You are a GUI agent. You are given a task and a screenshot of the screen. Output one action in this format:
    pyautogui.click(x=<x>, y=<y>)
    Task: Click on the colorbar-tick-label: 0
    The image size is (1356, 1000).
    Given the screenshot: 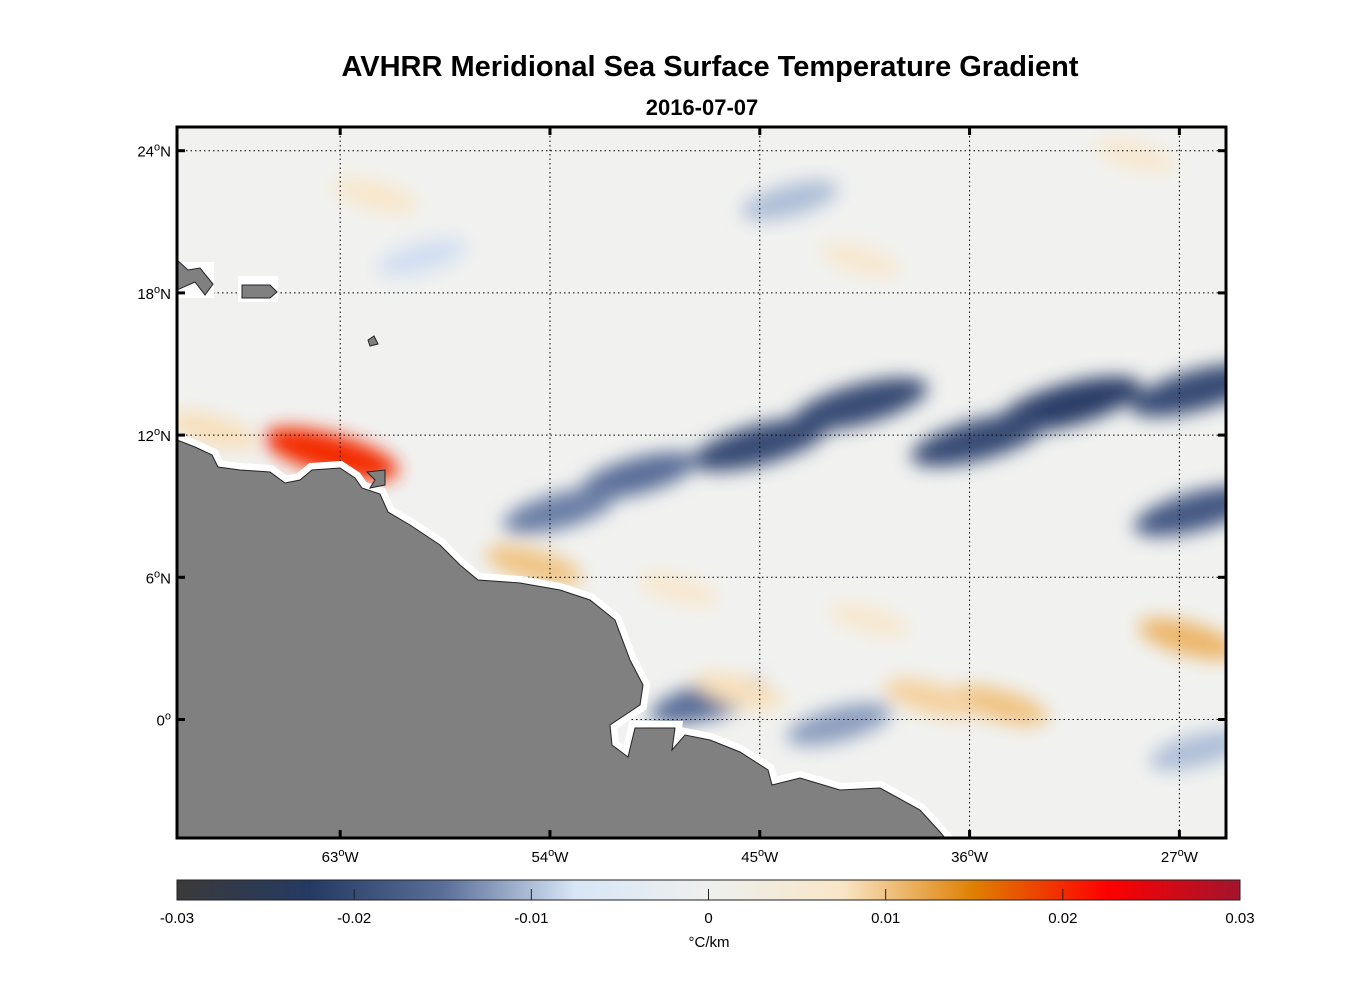 What is the action you would take?
    pyautogui.click(x=708, y=918)
    